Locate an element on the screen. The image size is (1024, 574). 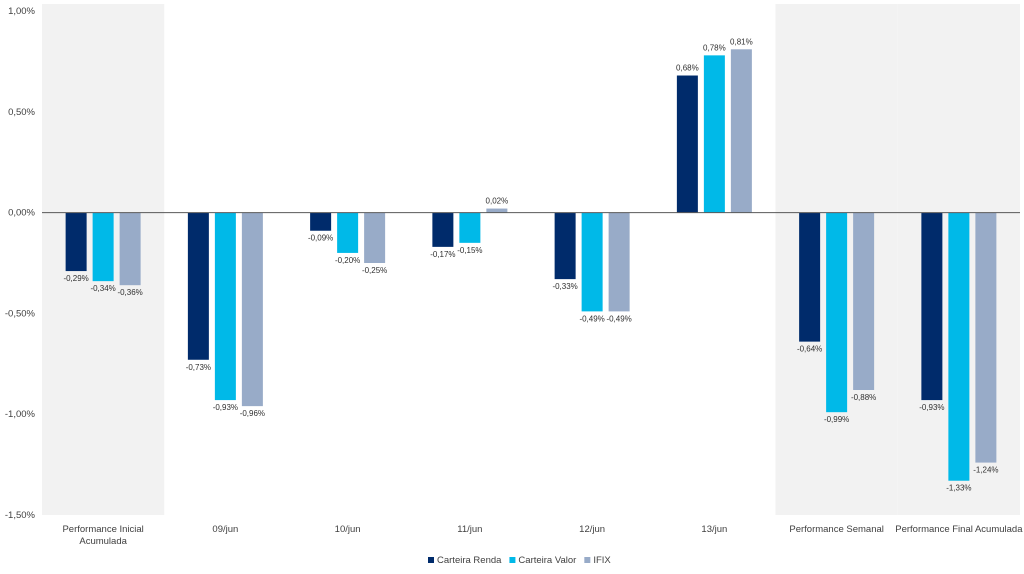
data-label: -0,73% is located at coordinates (198, 367).